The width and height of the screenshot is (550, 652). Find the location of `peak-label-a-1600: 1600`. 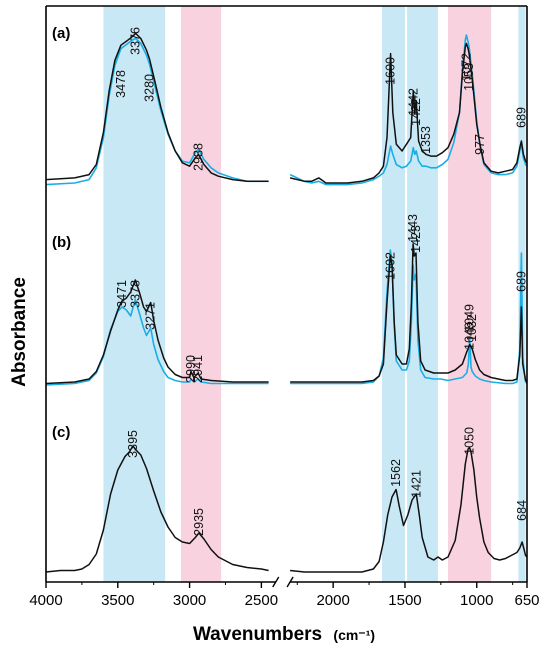

peak-label-a-1600: 1600 is located at coordinates (391, 71).